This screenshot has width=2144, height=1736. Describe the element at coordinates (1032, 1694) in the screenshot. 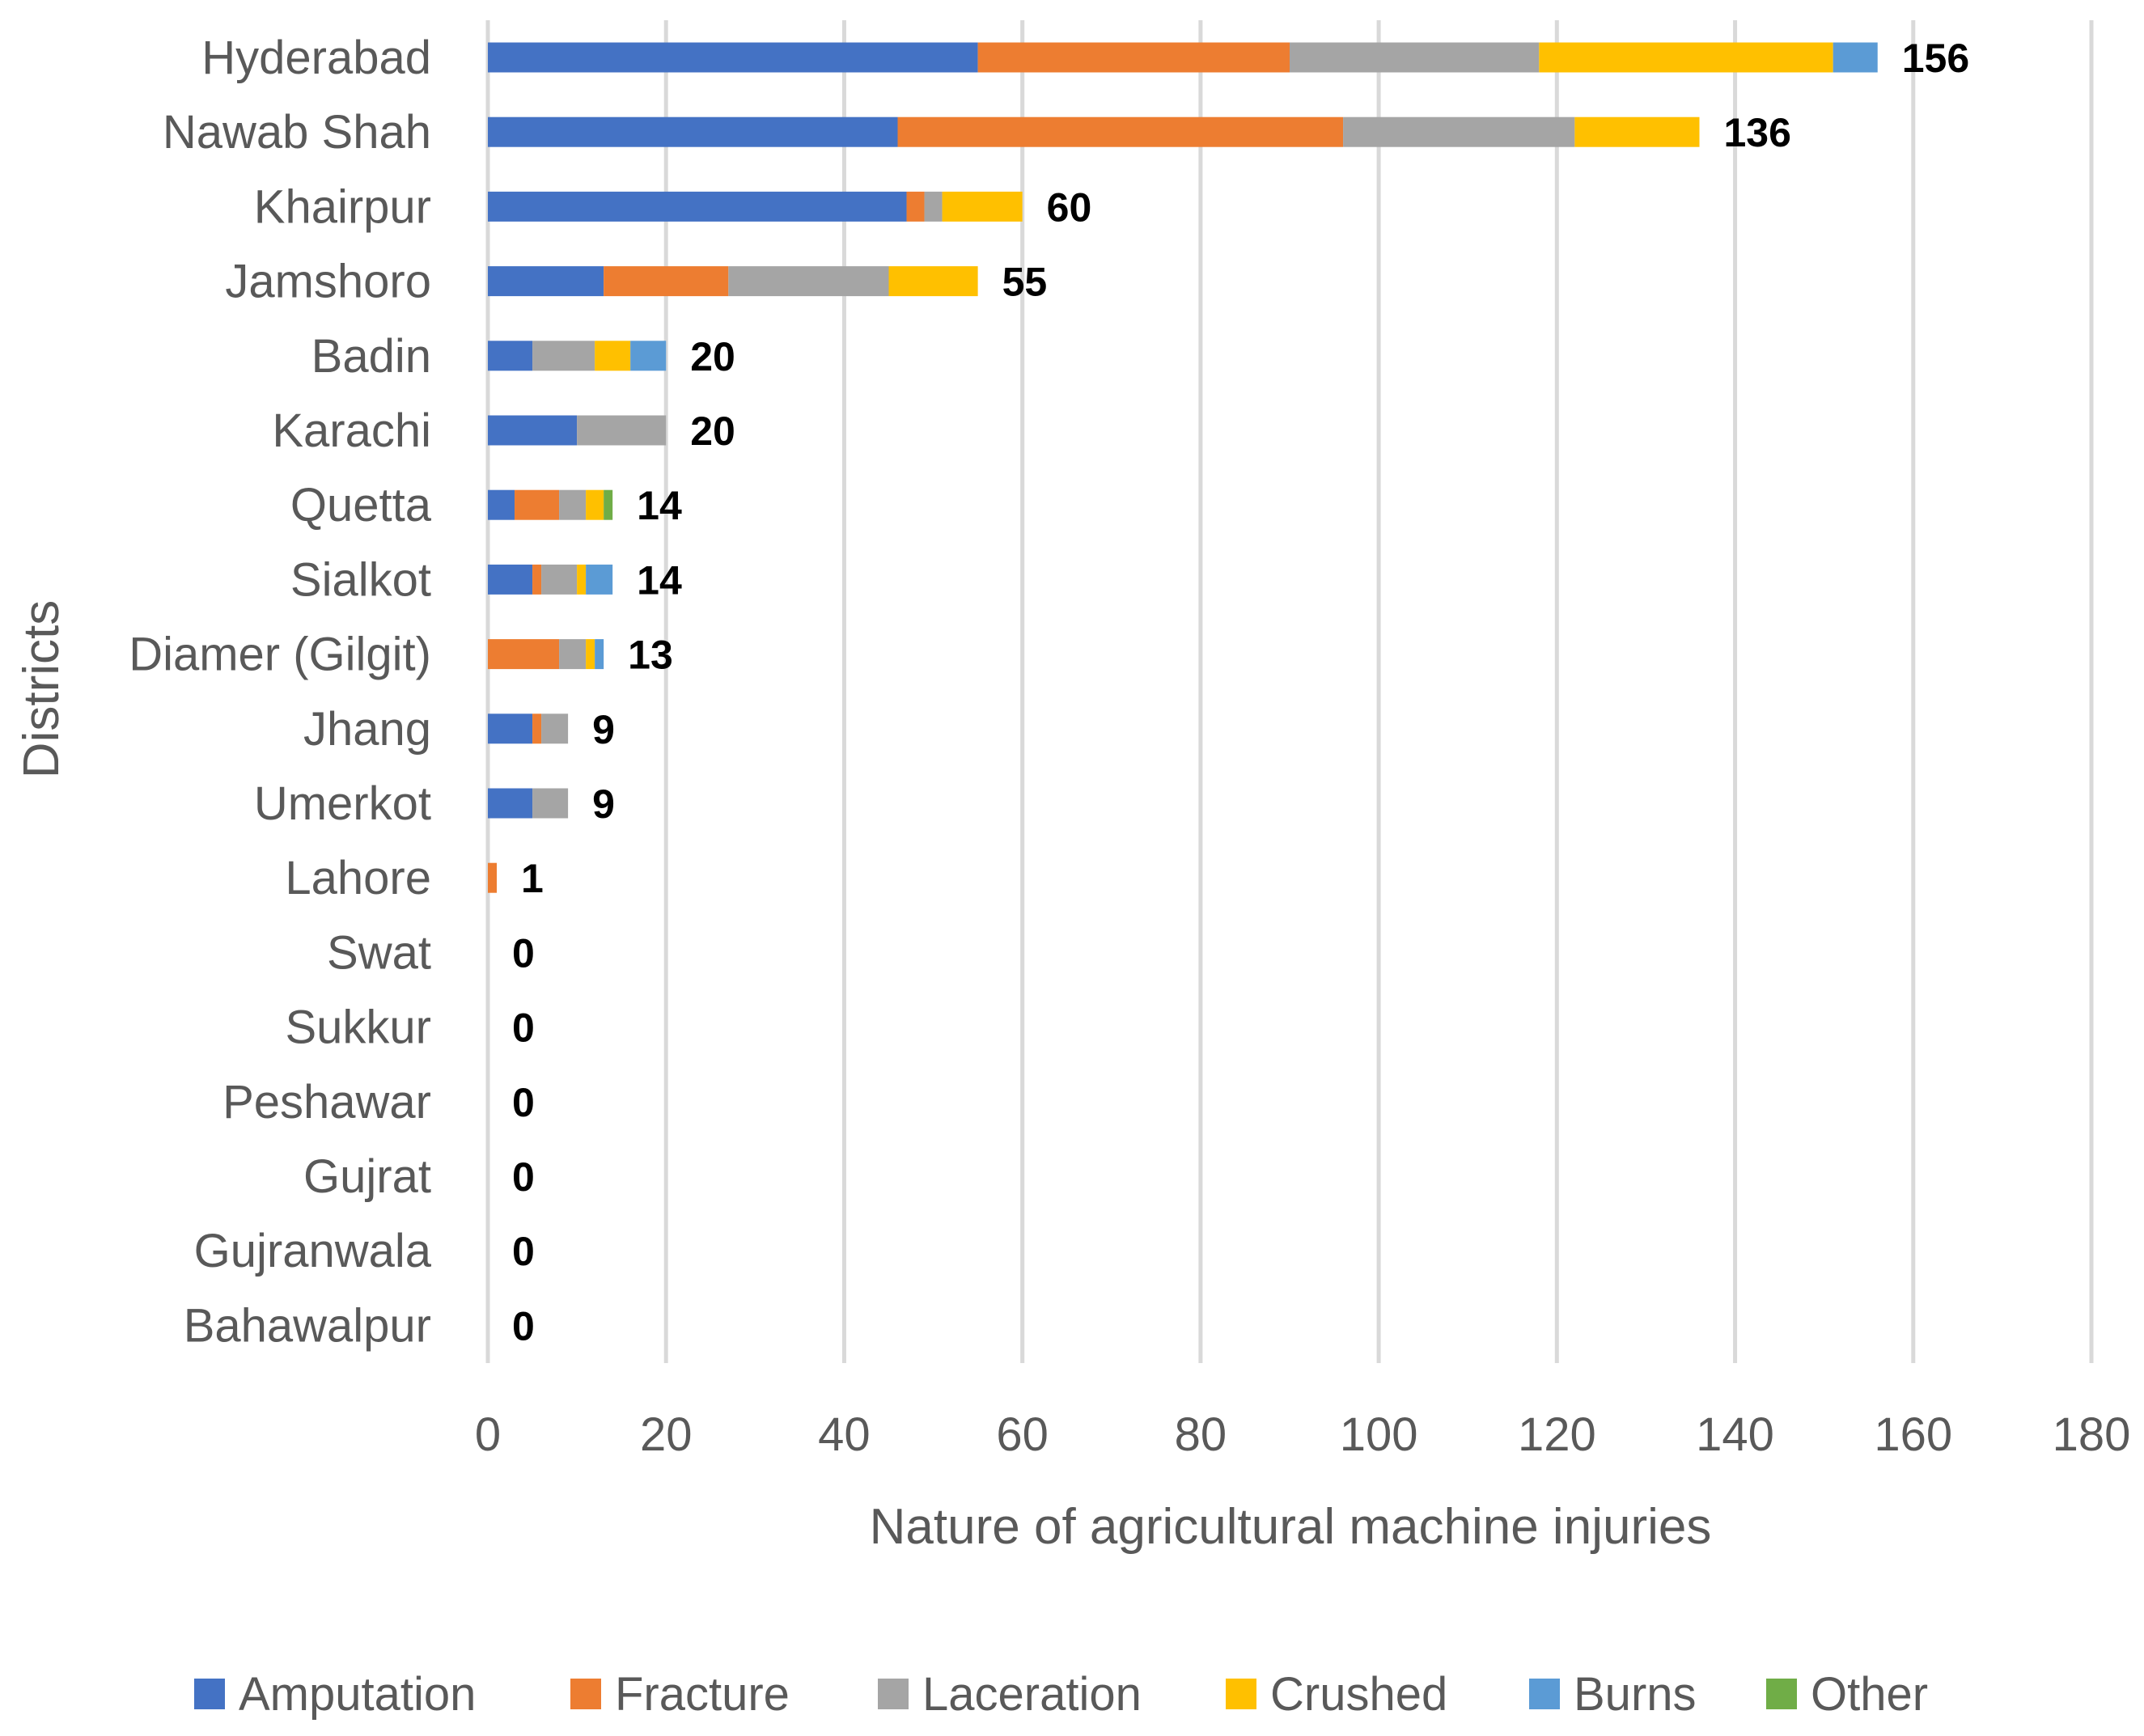

I see `legend-label: Laceration` at that location.